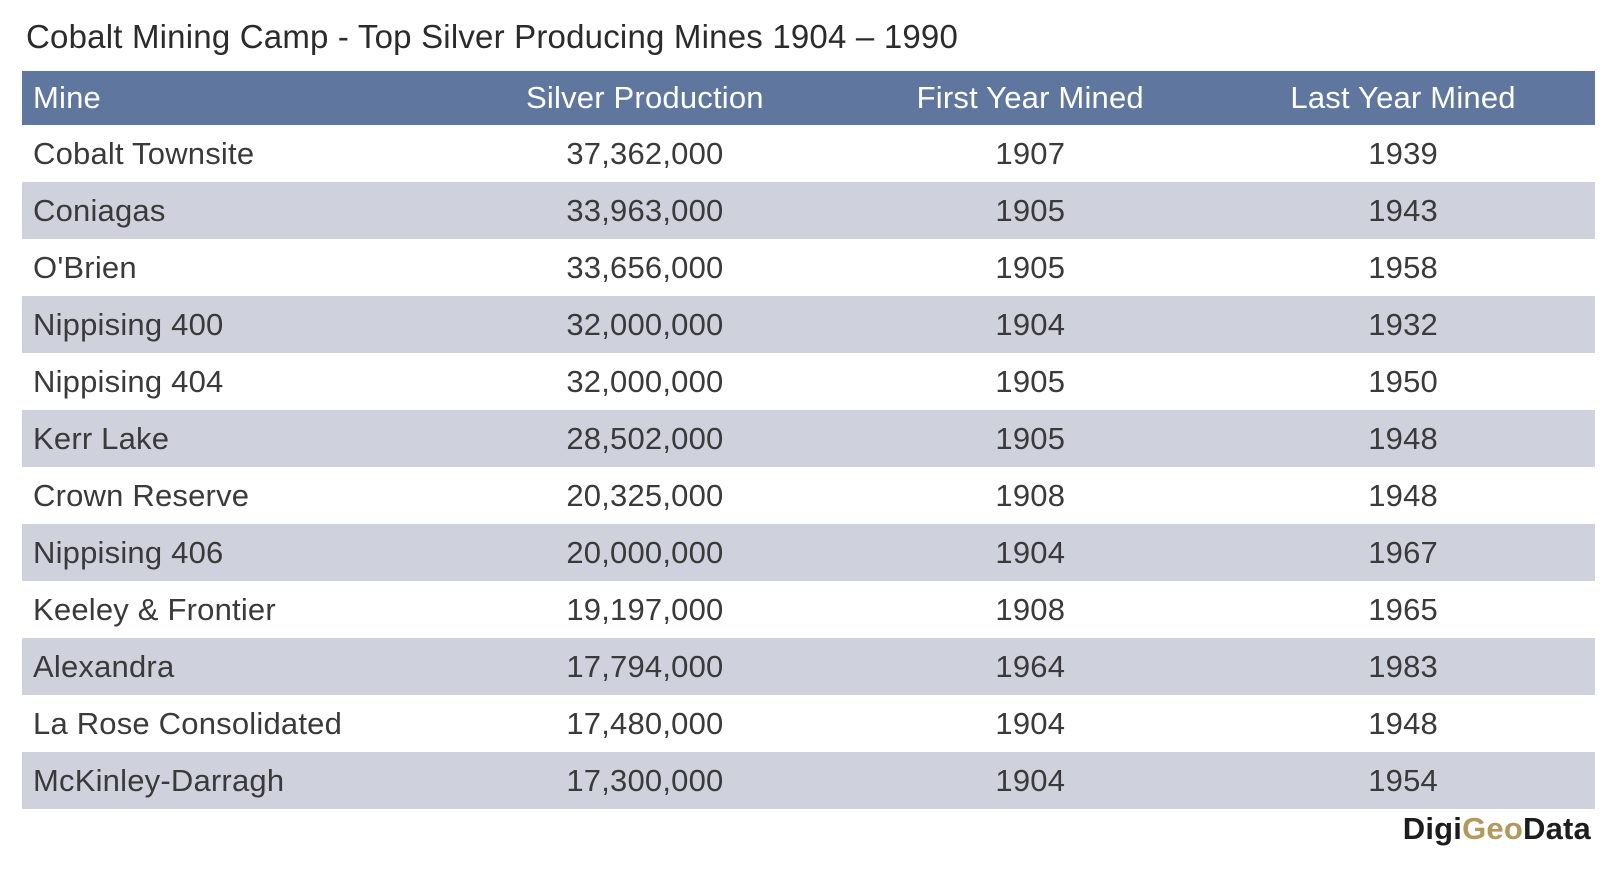 This screenshot has width=1616, height=878. Describe the element at coordinates (645, 153) in the screenshot. I see `silver-production-cell: 37,362,000` at that location.